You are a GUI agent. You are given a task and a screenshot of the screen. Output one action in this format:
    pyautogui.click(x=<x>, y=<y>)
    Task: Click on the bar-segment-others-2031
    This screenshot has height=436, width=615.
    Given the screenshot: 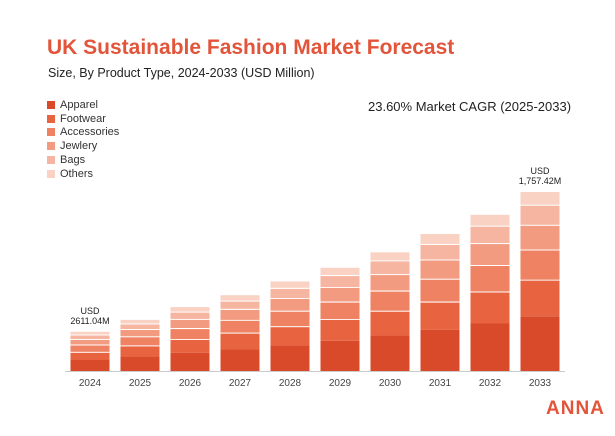 What is the action you would take?
    pyautogui.click(x=440, y=239)
    